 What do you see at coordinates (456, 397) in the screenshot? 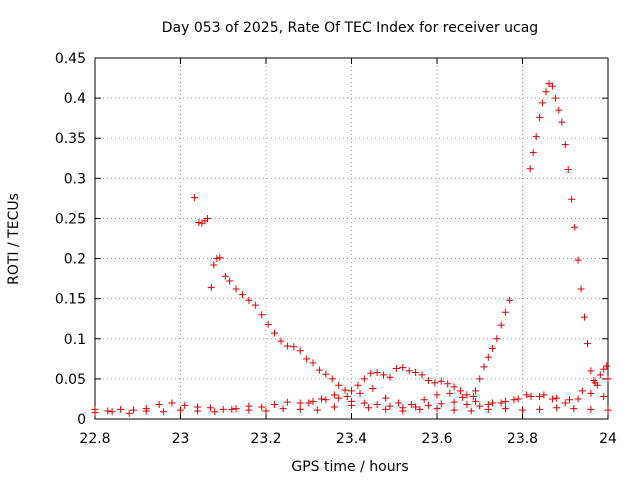
I see `series-mid-bumps` at bounding box center [456, 397].